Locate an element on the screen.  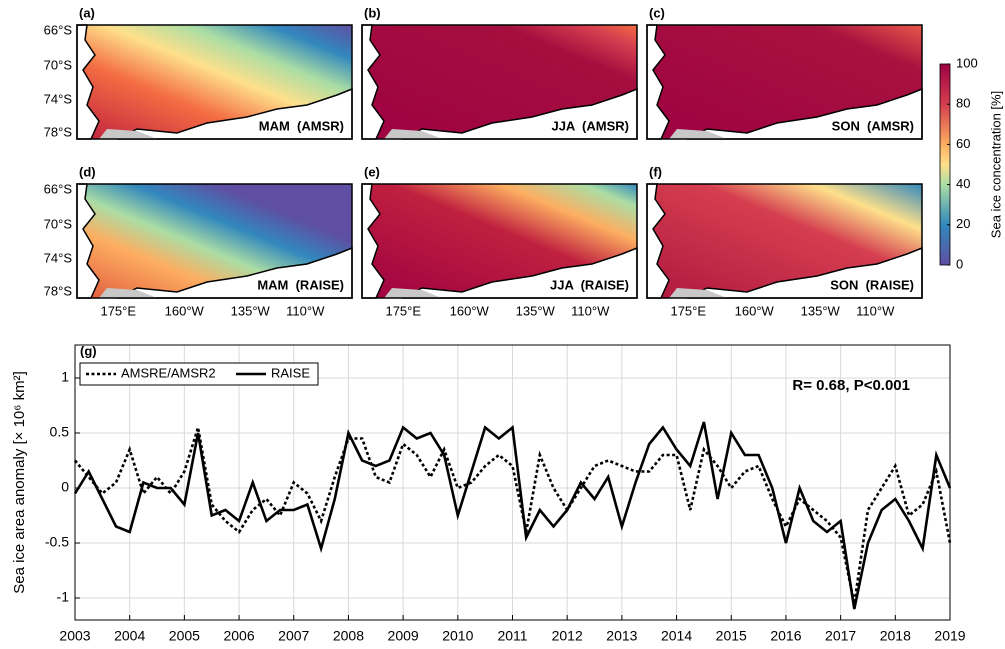
x-tick-label: 2014 is located at coordinates (676, 636).